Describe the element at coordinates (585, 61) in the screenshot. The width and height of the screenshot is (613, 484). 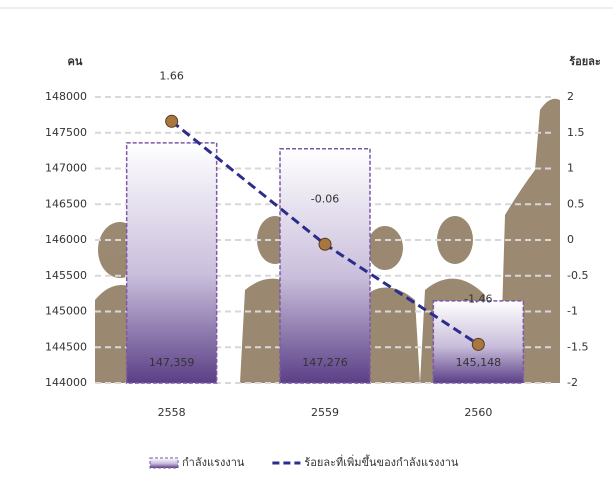
I see `y2-axis-title: ร้อยละ` at that location.